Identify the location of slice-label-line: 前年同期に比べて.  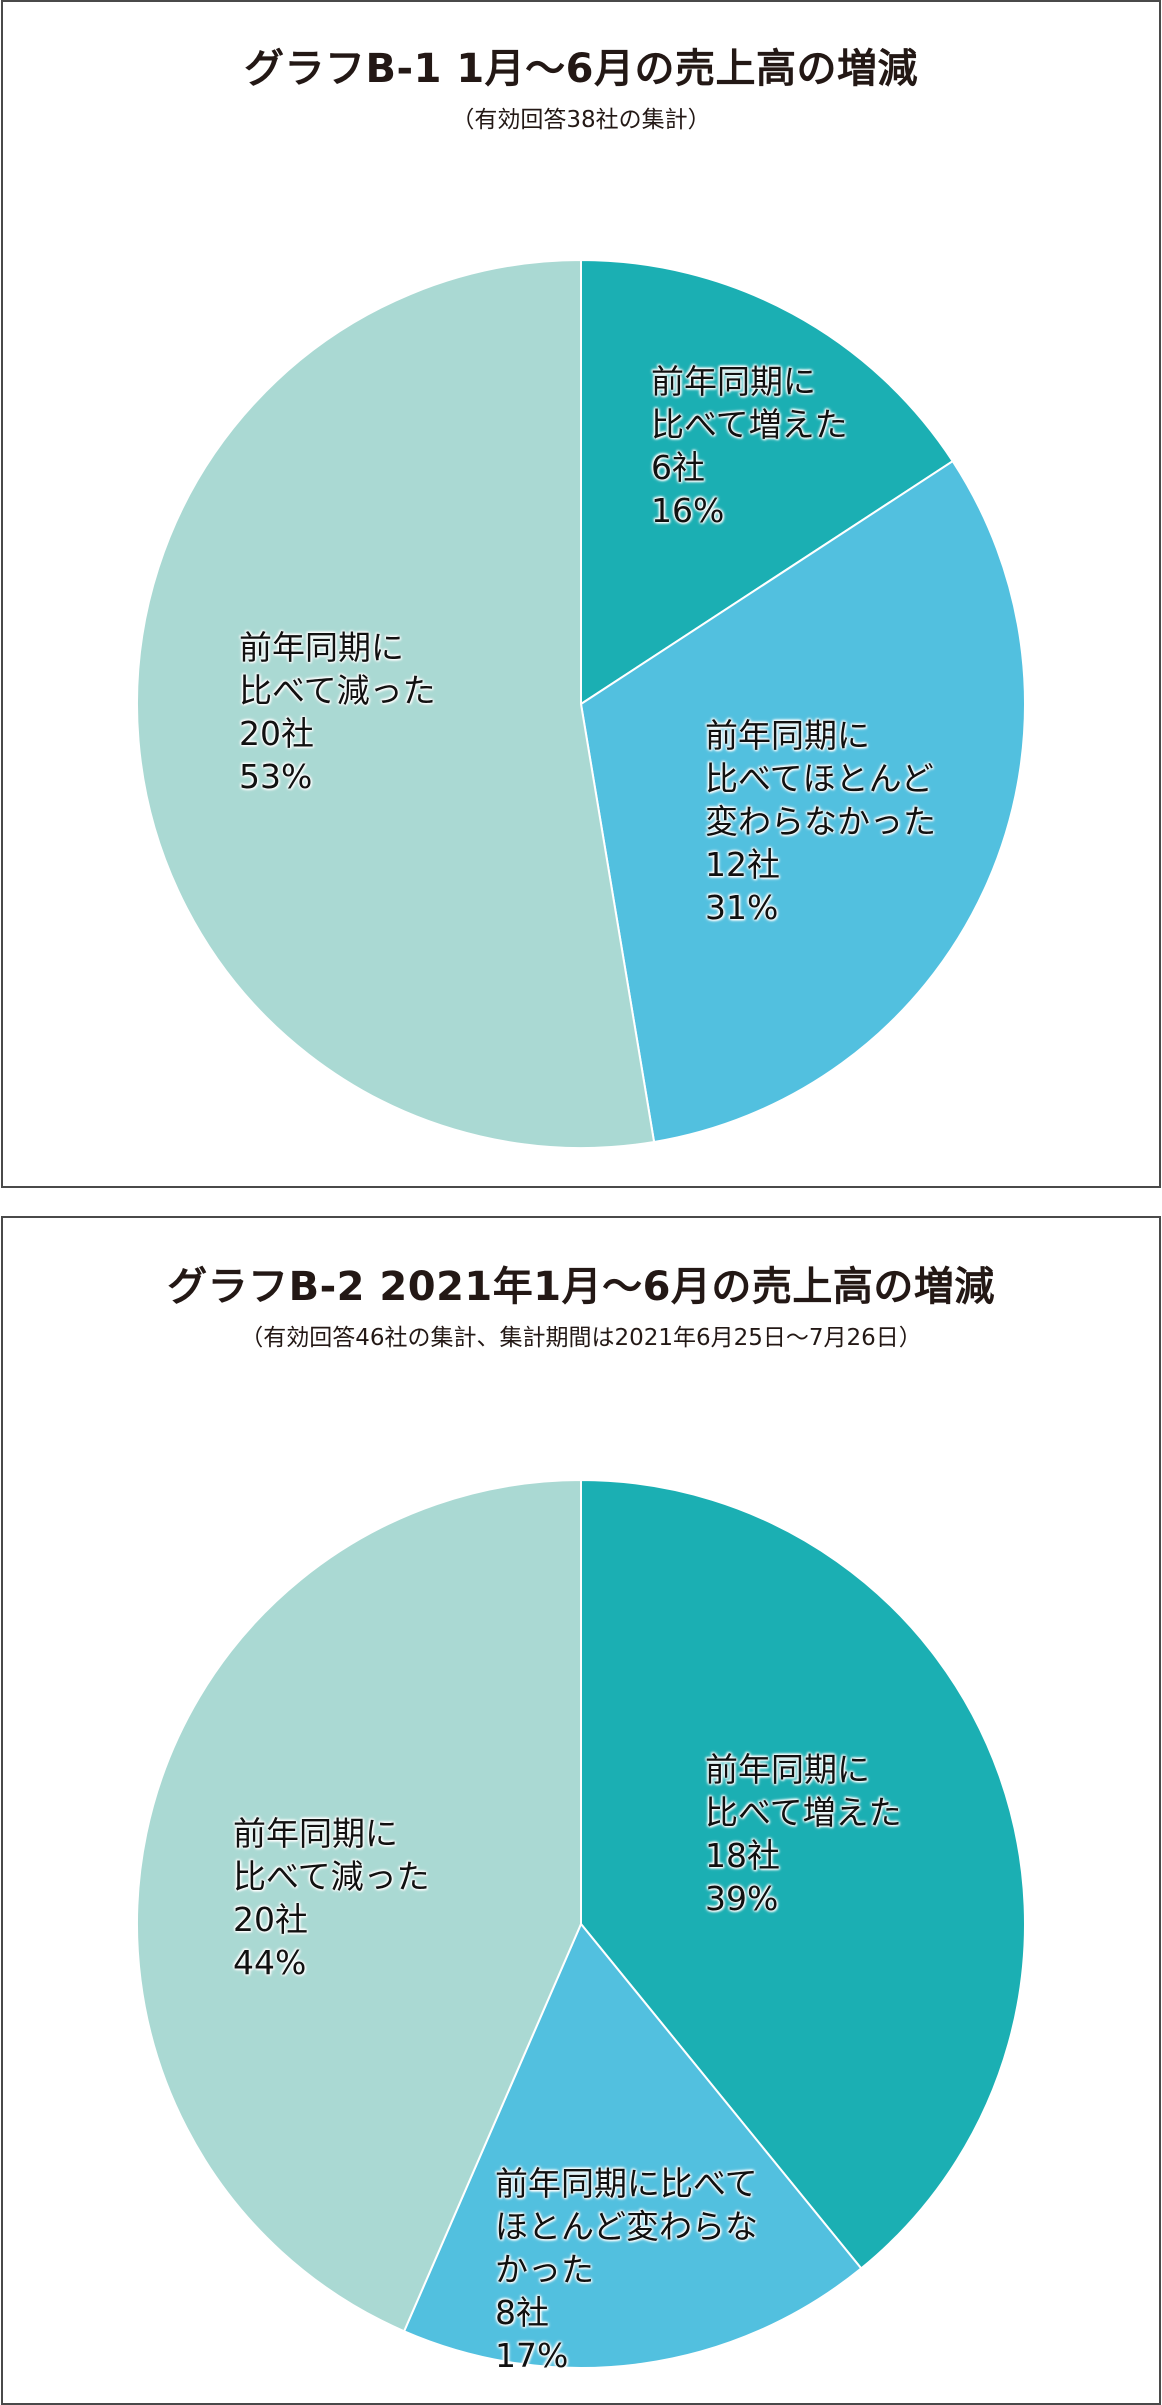
(626, 2183).